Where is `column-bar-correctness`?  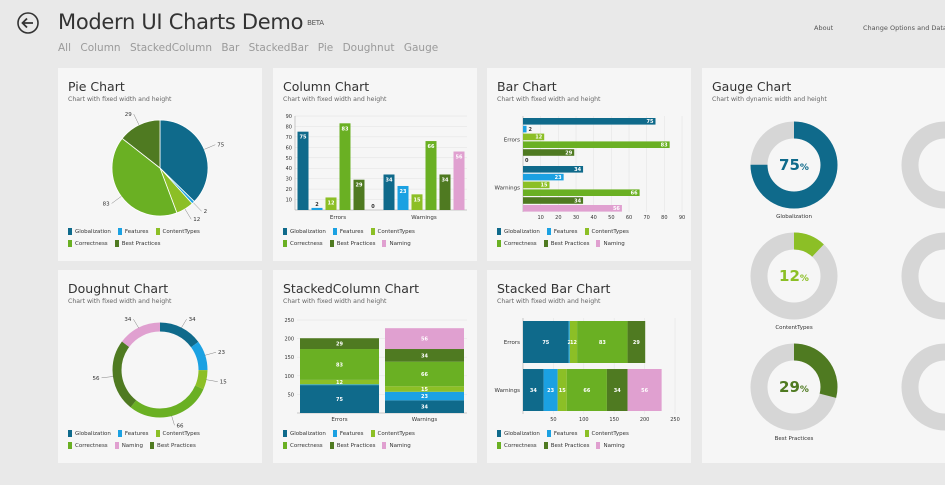
column-bar-correctness is located at coordinates (345, 166).